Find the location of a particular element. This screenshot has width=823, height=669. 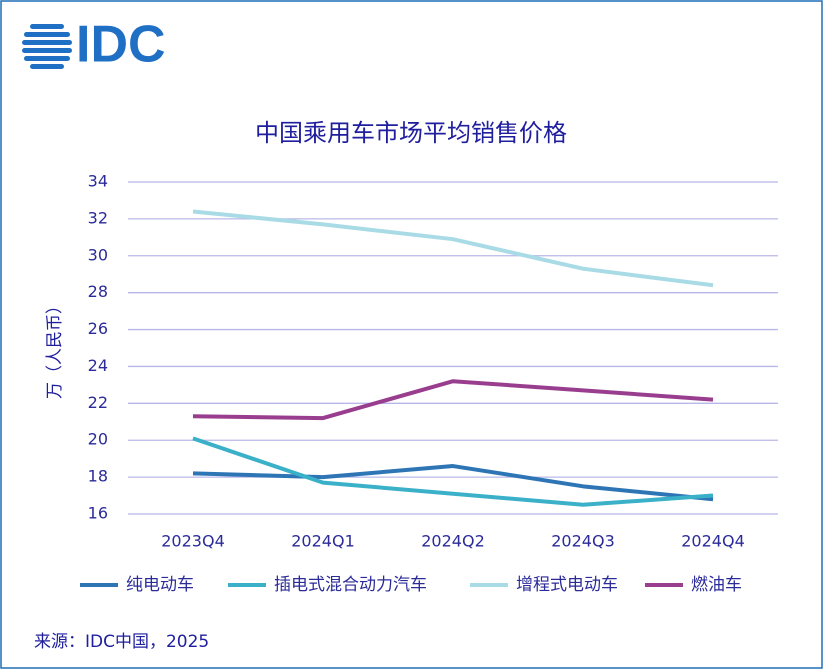

y-tick-label: 16 is located at coordinates (98, 513).